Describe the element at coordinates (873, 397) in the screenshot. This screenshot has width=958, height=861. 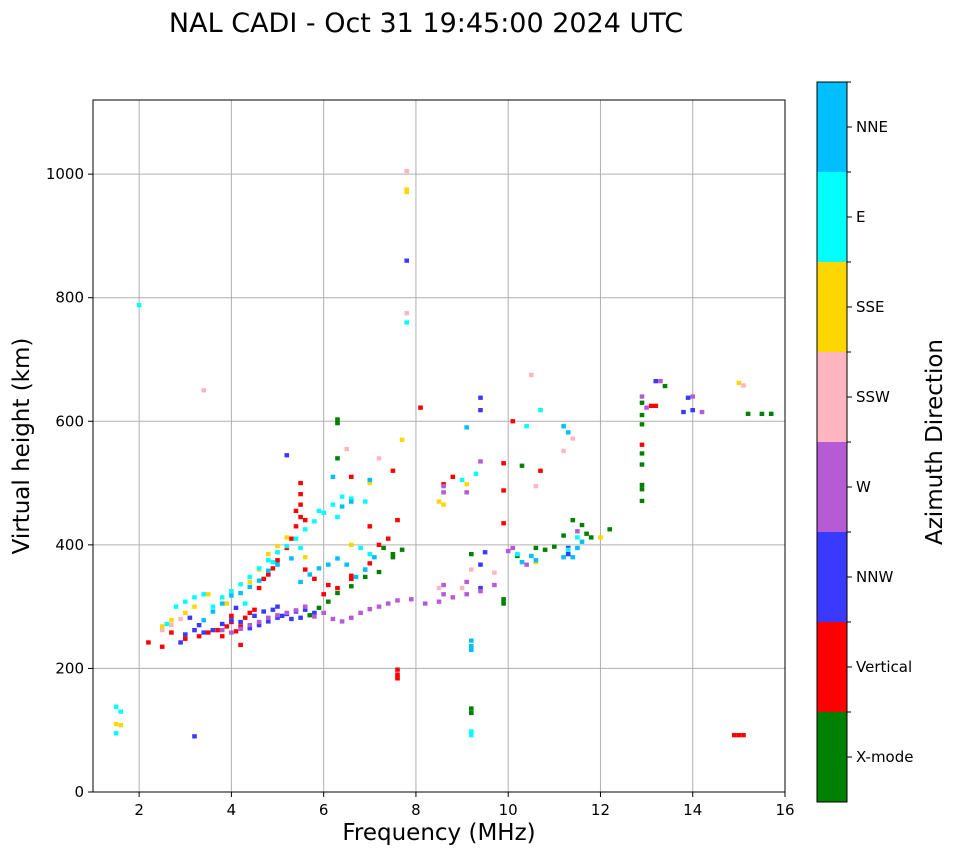
I see `colorbar-label-ssw: SSW` at that location.